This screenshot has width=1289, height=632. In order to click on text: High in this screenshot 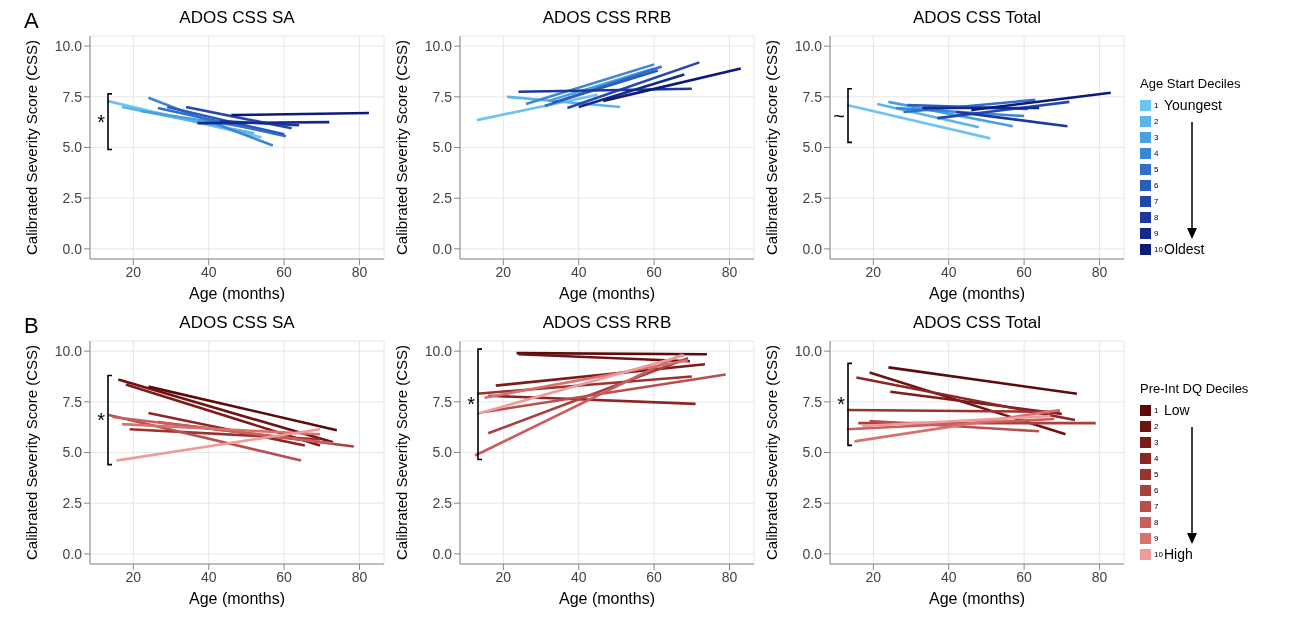, I will do `click(1178, 554)`.